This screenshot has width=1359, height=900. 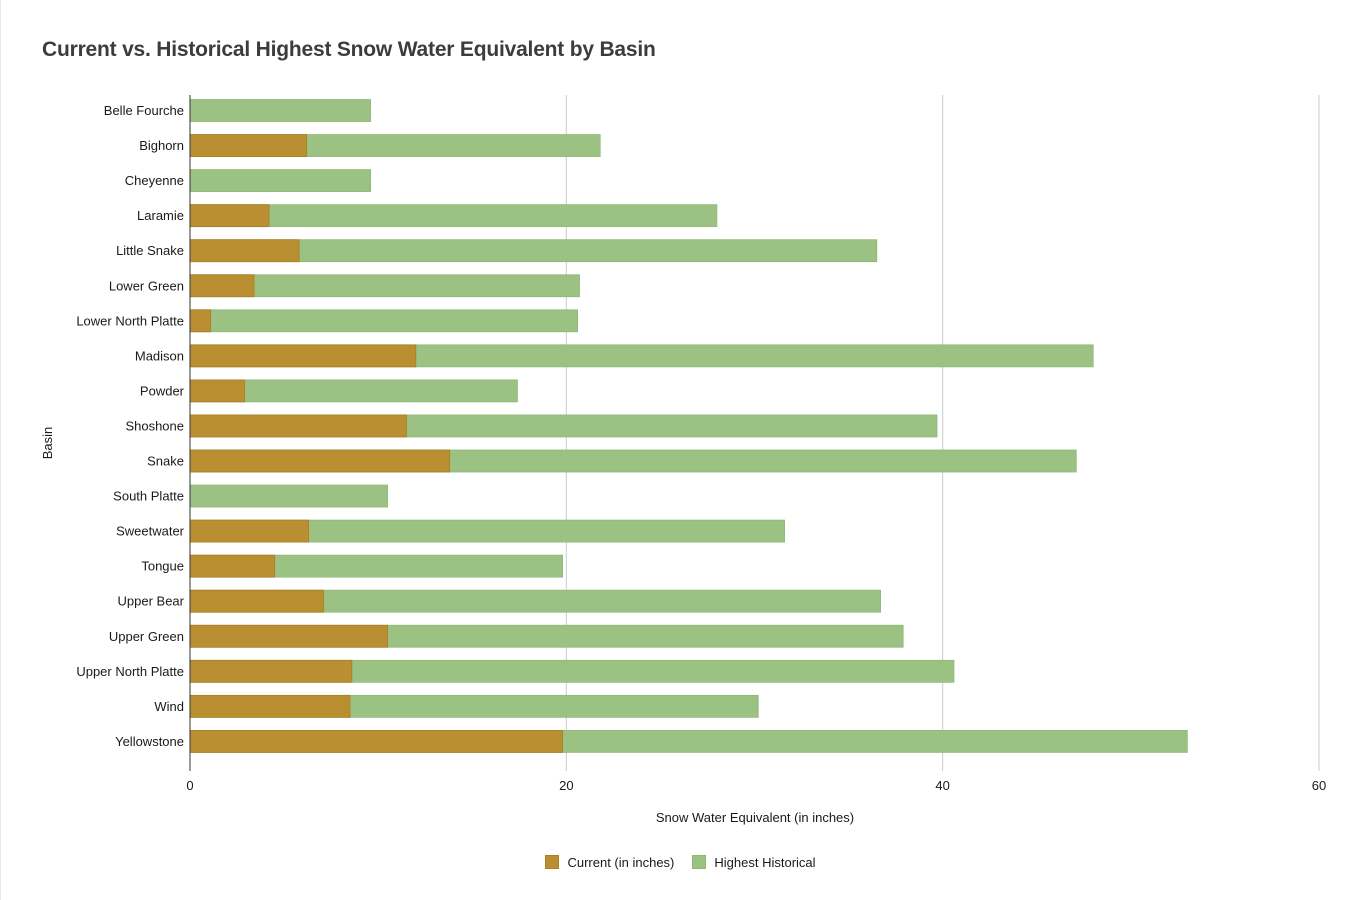 I want to click on legend-label-highest-historical: Highest Historical, so click(x=765, y=862).